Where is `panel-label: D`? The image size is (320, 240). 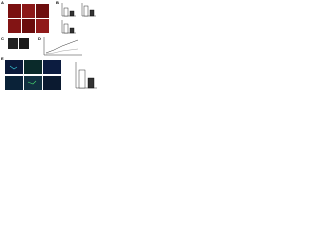
panel-label: D is located at coordinates (39, 38).